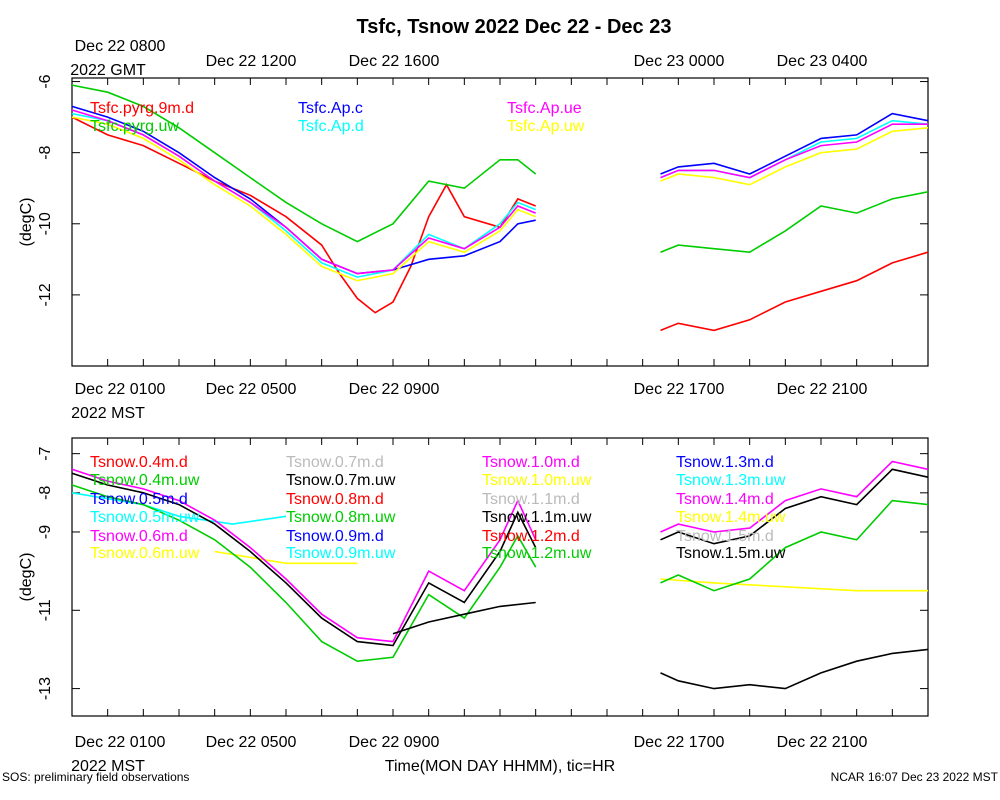  What do you see at coordinates (915, 777) in the screenshot?
I see `footer-right: NCAR 16:07 Dec 23 2022 MST` at bounding box center [915, 777].